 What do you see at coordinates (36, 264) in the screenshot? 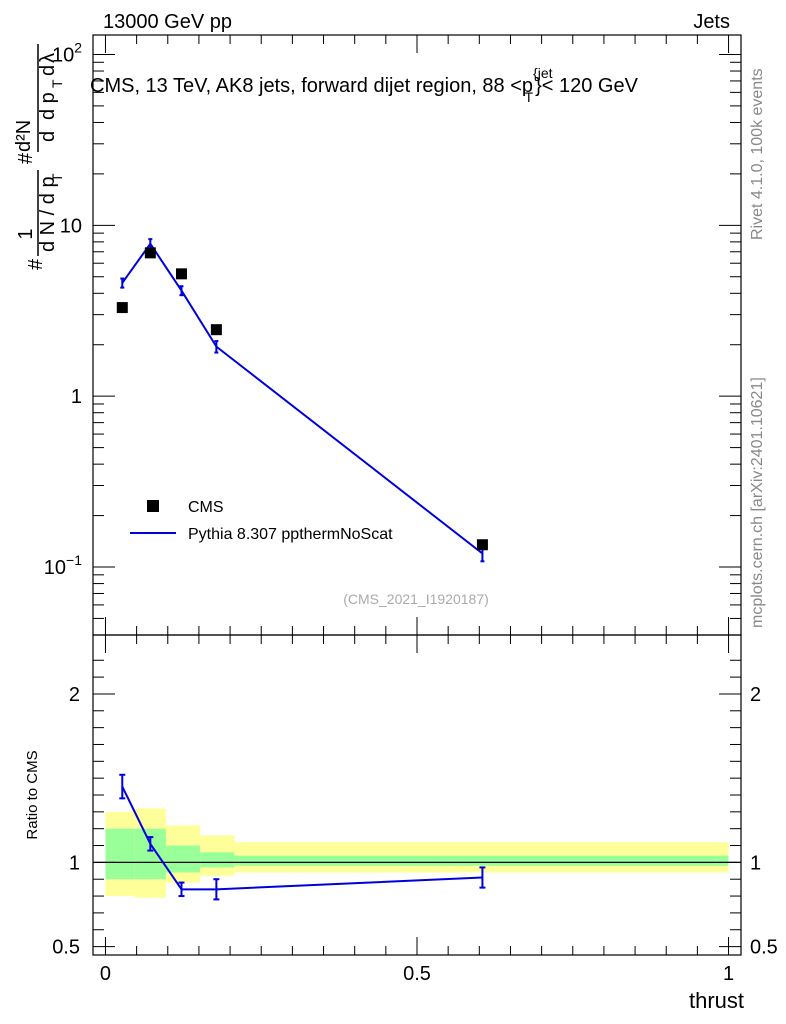
I see `ylabel-hash-1: #` at bounding box center [36, 264].